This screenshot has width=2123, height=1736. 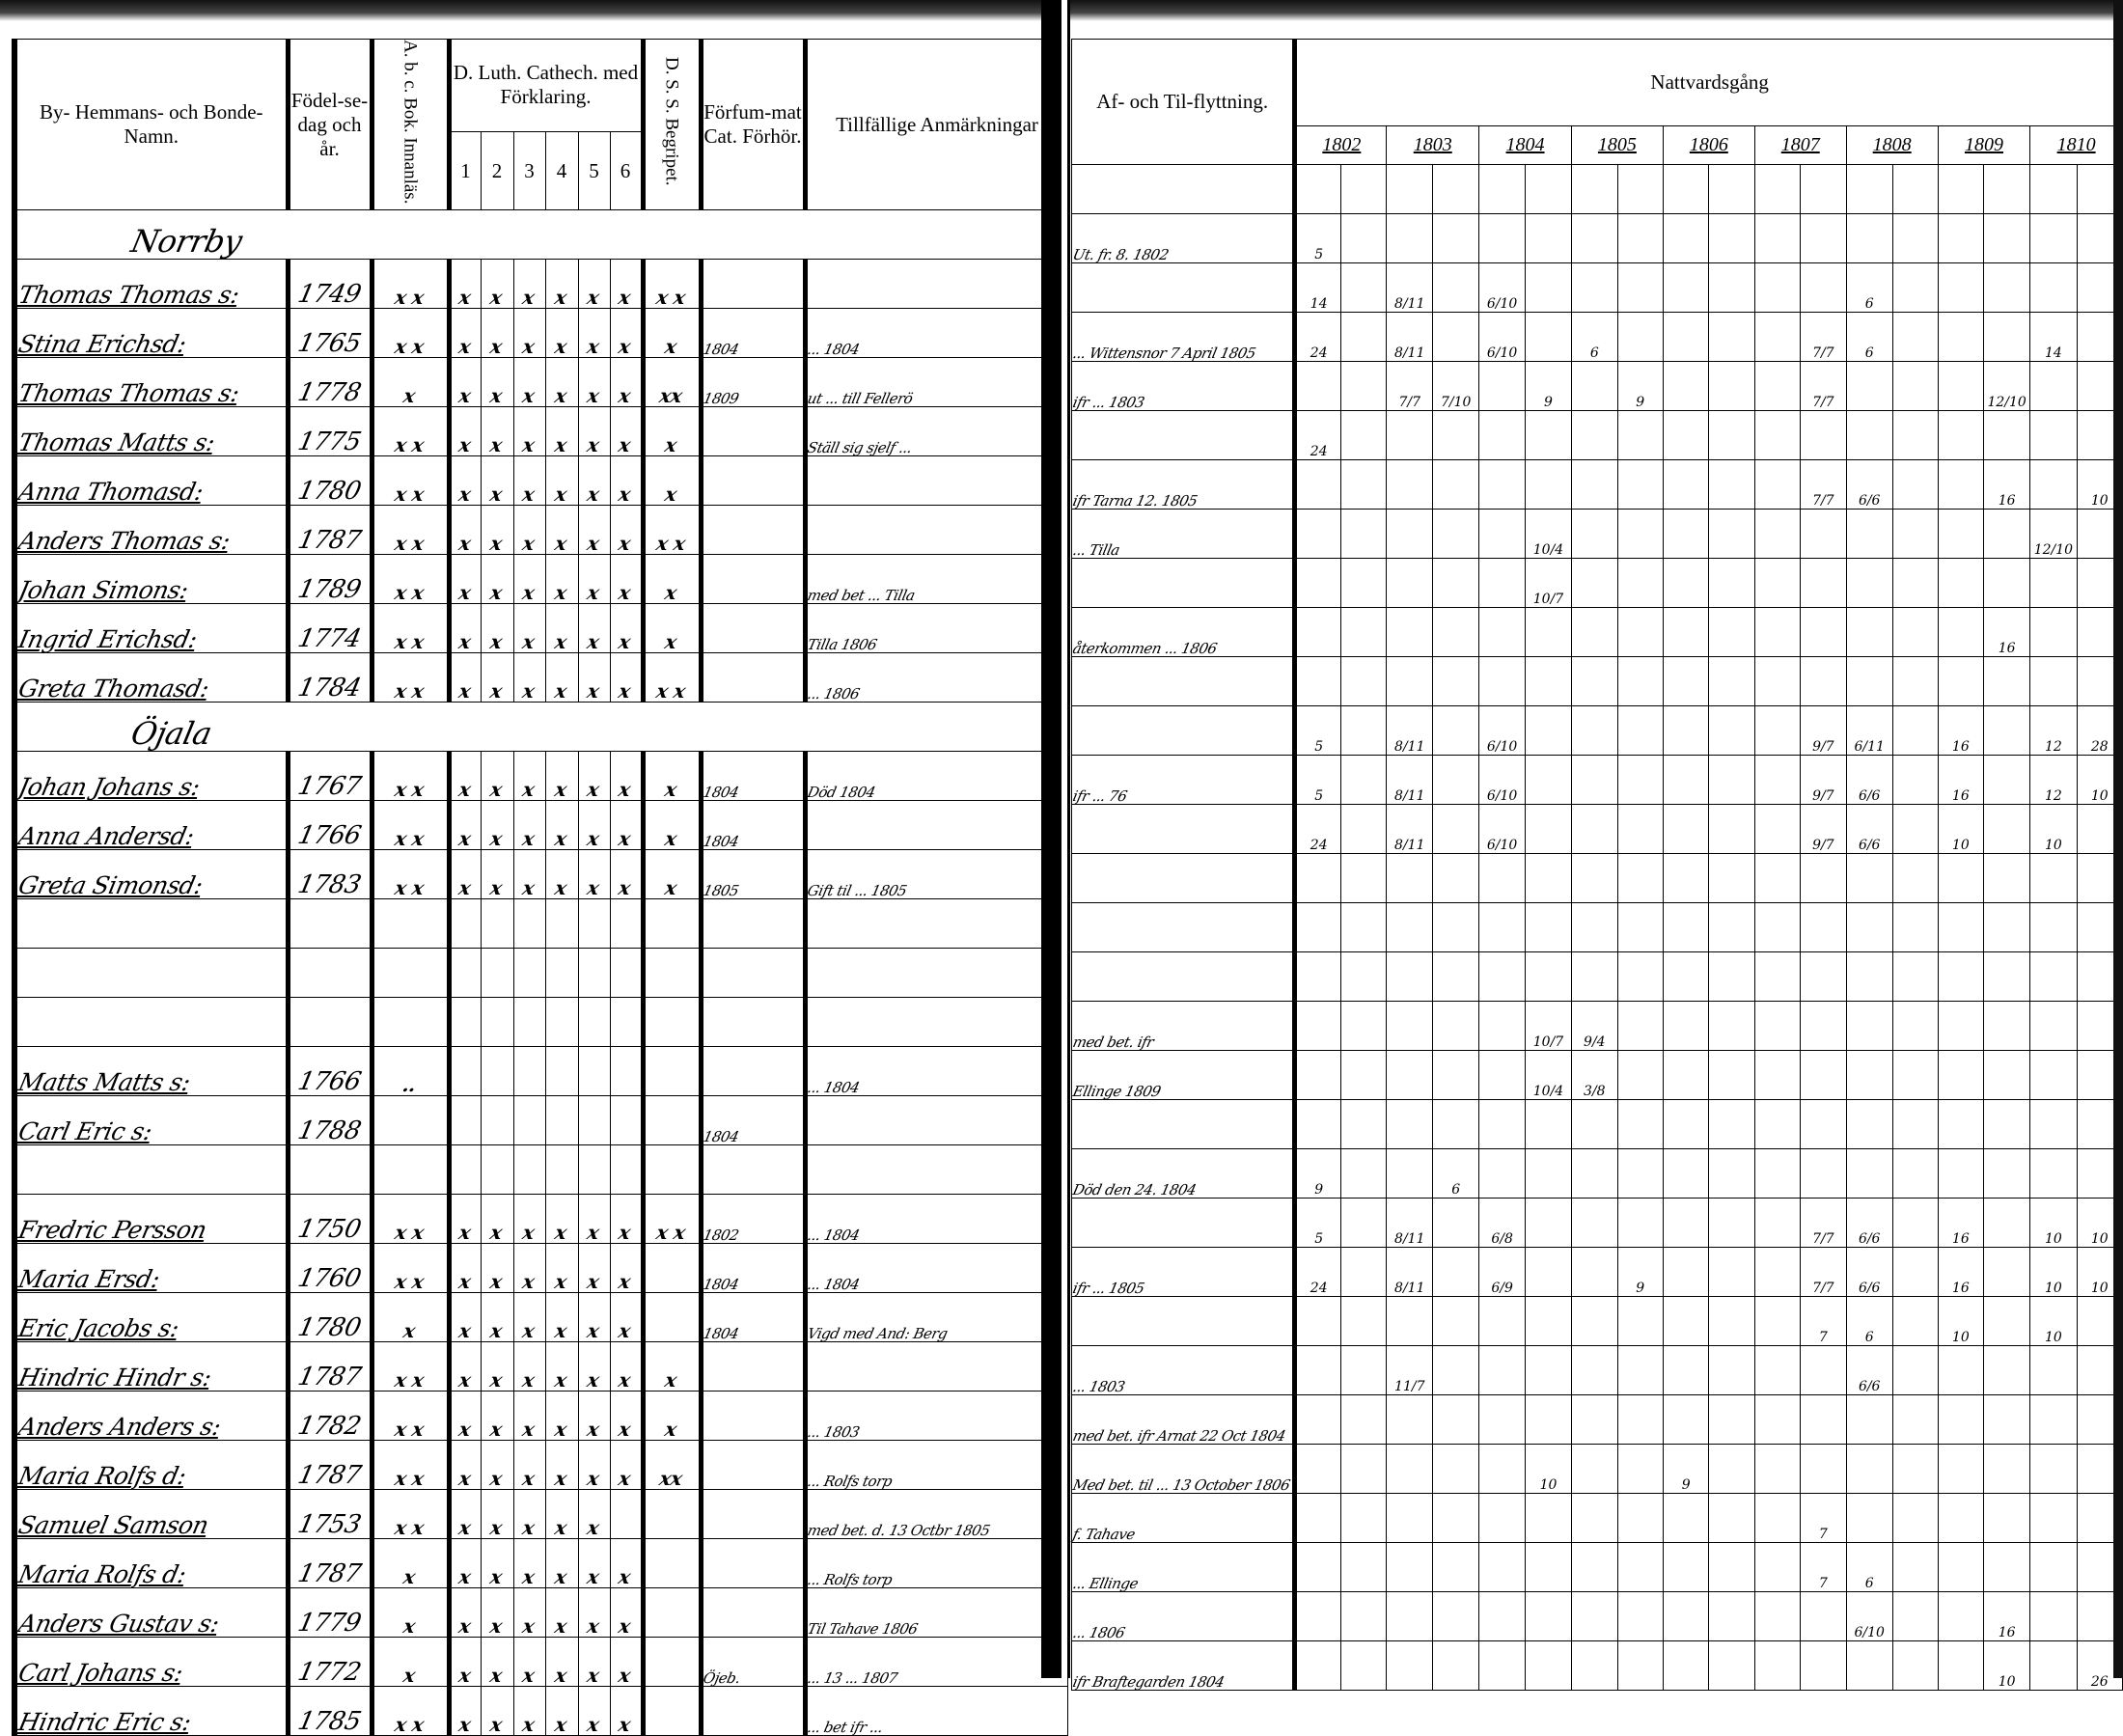 What do you see at coordinates (151, 1022) in the screenshot?
I see `person-name` at bounding box center [151, 1022].